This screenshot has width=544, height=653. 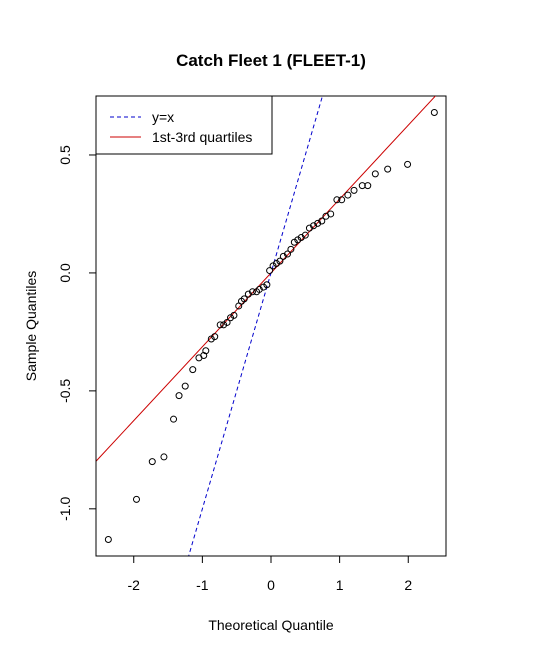 What do you see at coordinates (202, 585) in the screenshot?
I see `x-tick-label: -1` at bounding box center [202, 585].